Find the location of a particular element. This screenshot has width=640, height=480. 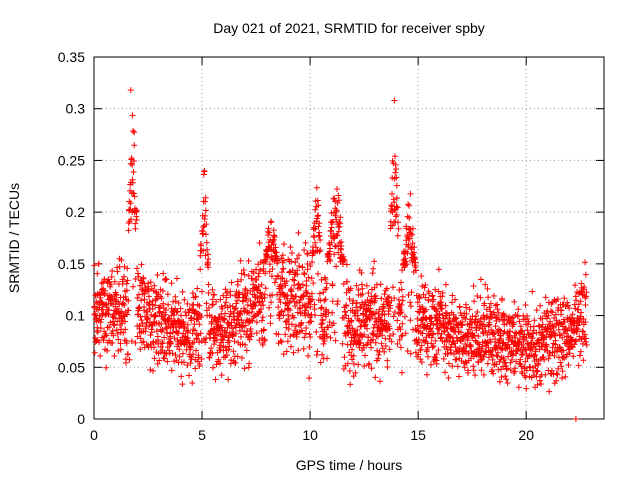

y-tick-label: 0.15 is located at coordinates (71, 264).